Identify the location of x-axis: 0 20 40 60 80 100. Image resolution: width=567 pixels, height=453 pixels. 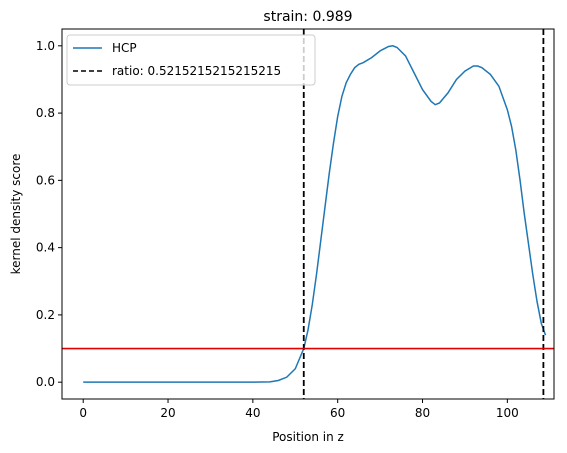
(299, 409).